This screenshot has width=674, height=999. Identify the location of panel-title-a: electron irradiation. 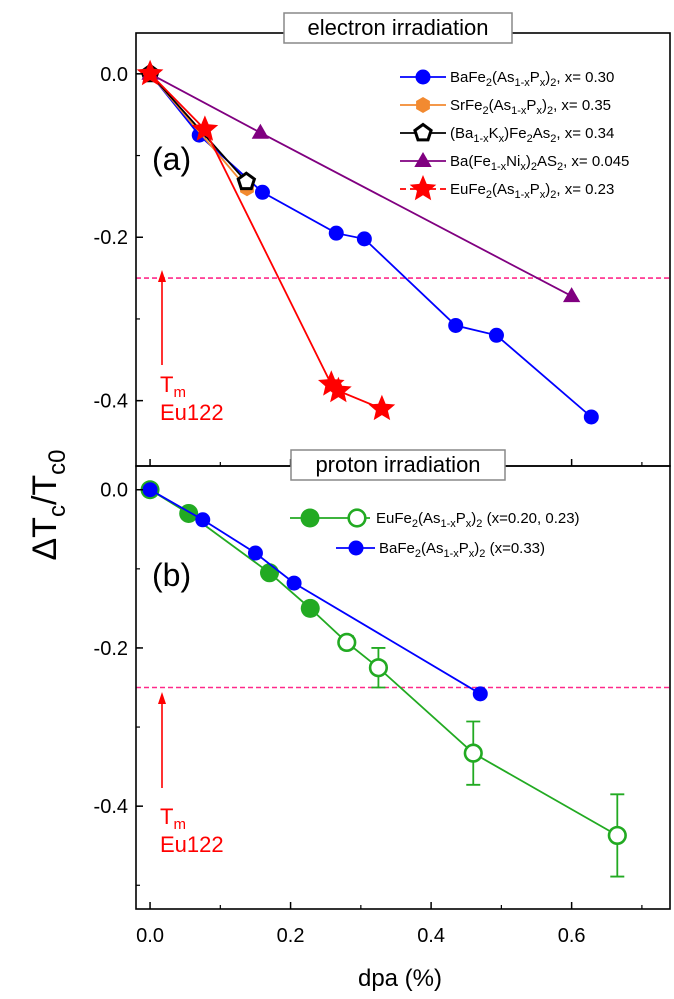
(398, 27).